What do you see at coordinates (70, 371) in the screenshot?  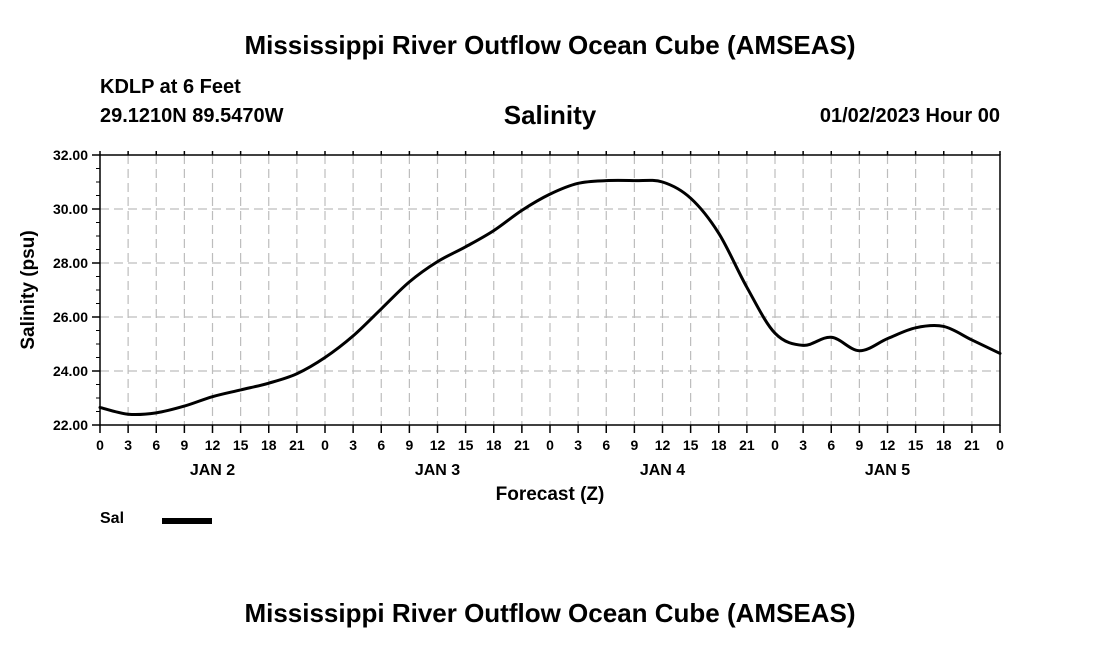 I see `y-tick-label-1: 24.00` at bounding box center [70, 371].